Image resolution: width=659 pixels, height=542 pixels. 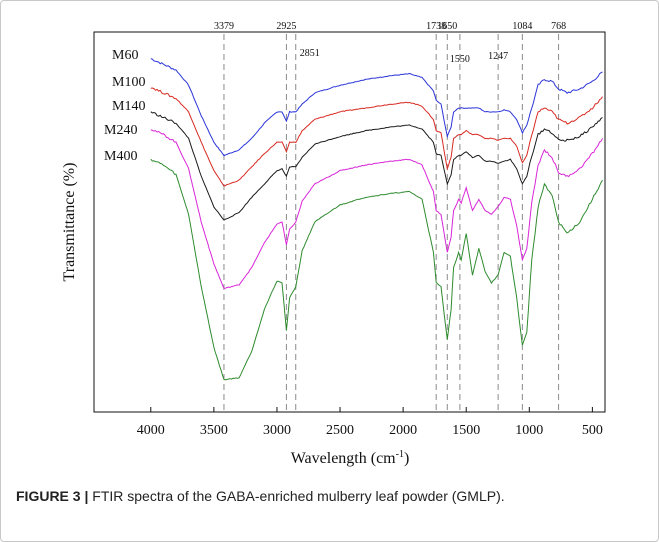 I want to click on x-tick-label: 3000, so click(x=277, y=430).